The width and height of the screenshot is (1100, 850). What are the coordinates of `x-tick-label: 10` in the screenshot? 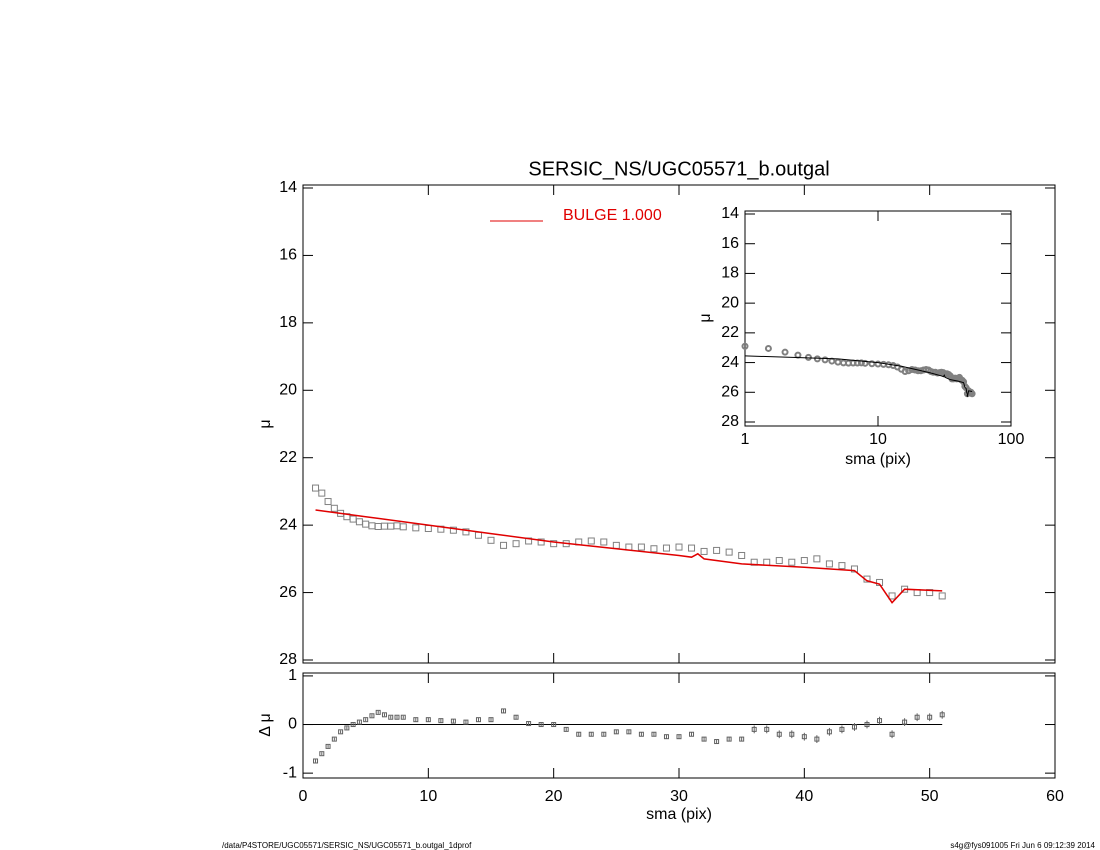 It's located at (428, 796).